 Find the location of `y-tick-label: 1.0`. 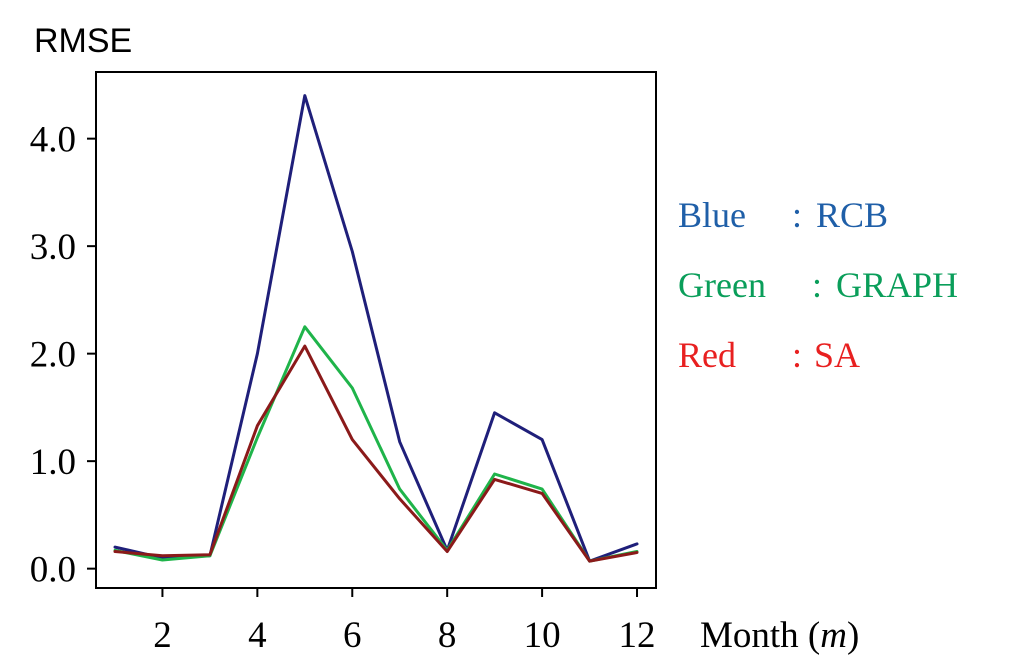

y-tick-label: 1.0 is located at coordinates (53, 462).